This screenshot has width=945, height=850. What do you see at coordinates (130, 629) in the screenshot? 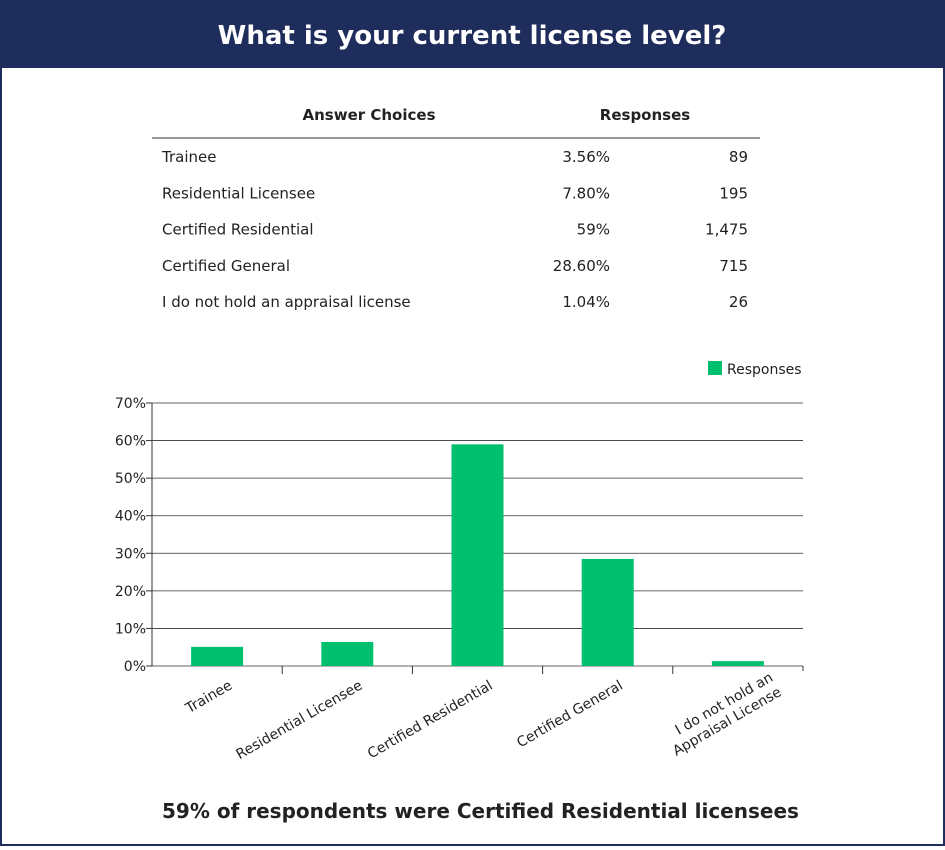
I see `y-tick-label: 10%` at bounding box center [130, 629].